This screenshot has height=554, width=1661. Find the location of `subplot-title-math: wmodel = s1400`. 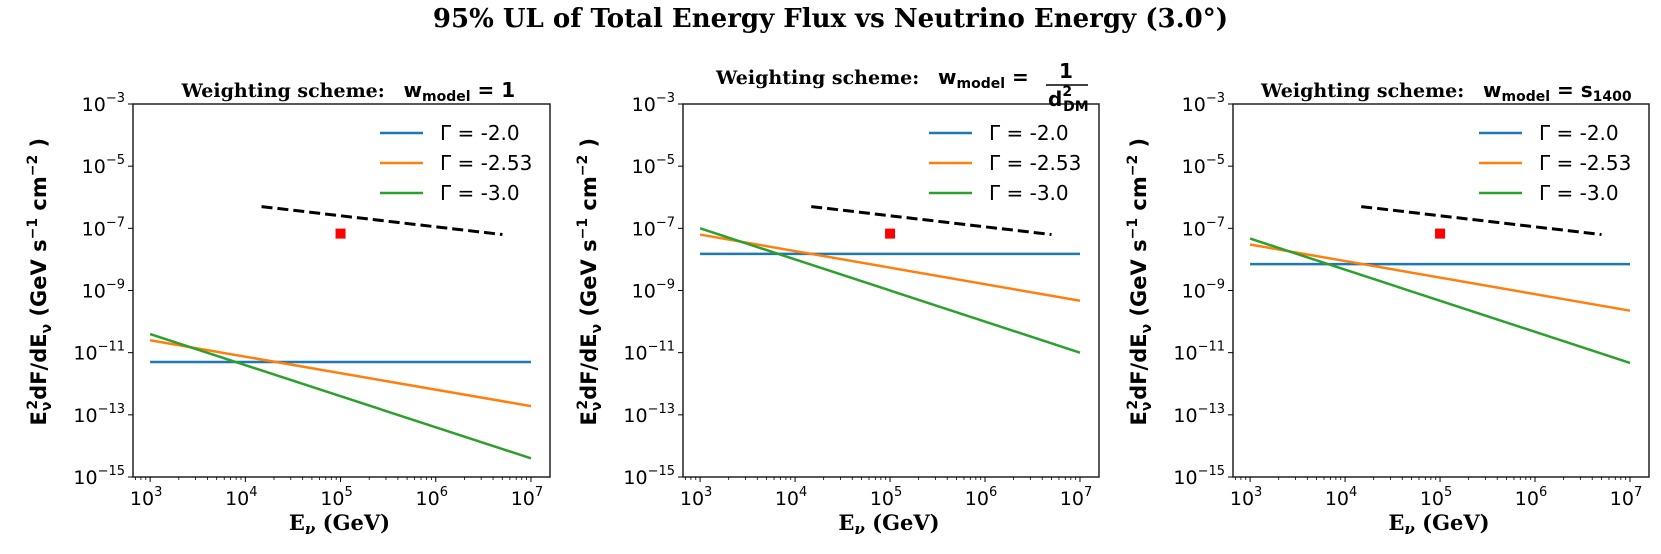

subplot-title-math: wmodel = s1400 is located at coordinates (1557, 91).